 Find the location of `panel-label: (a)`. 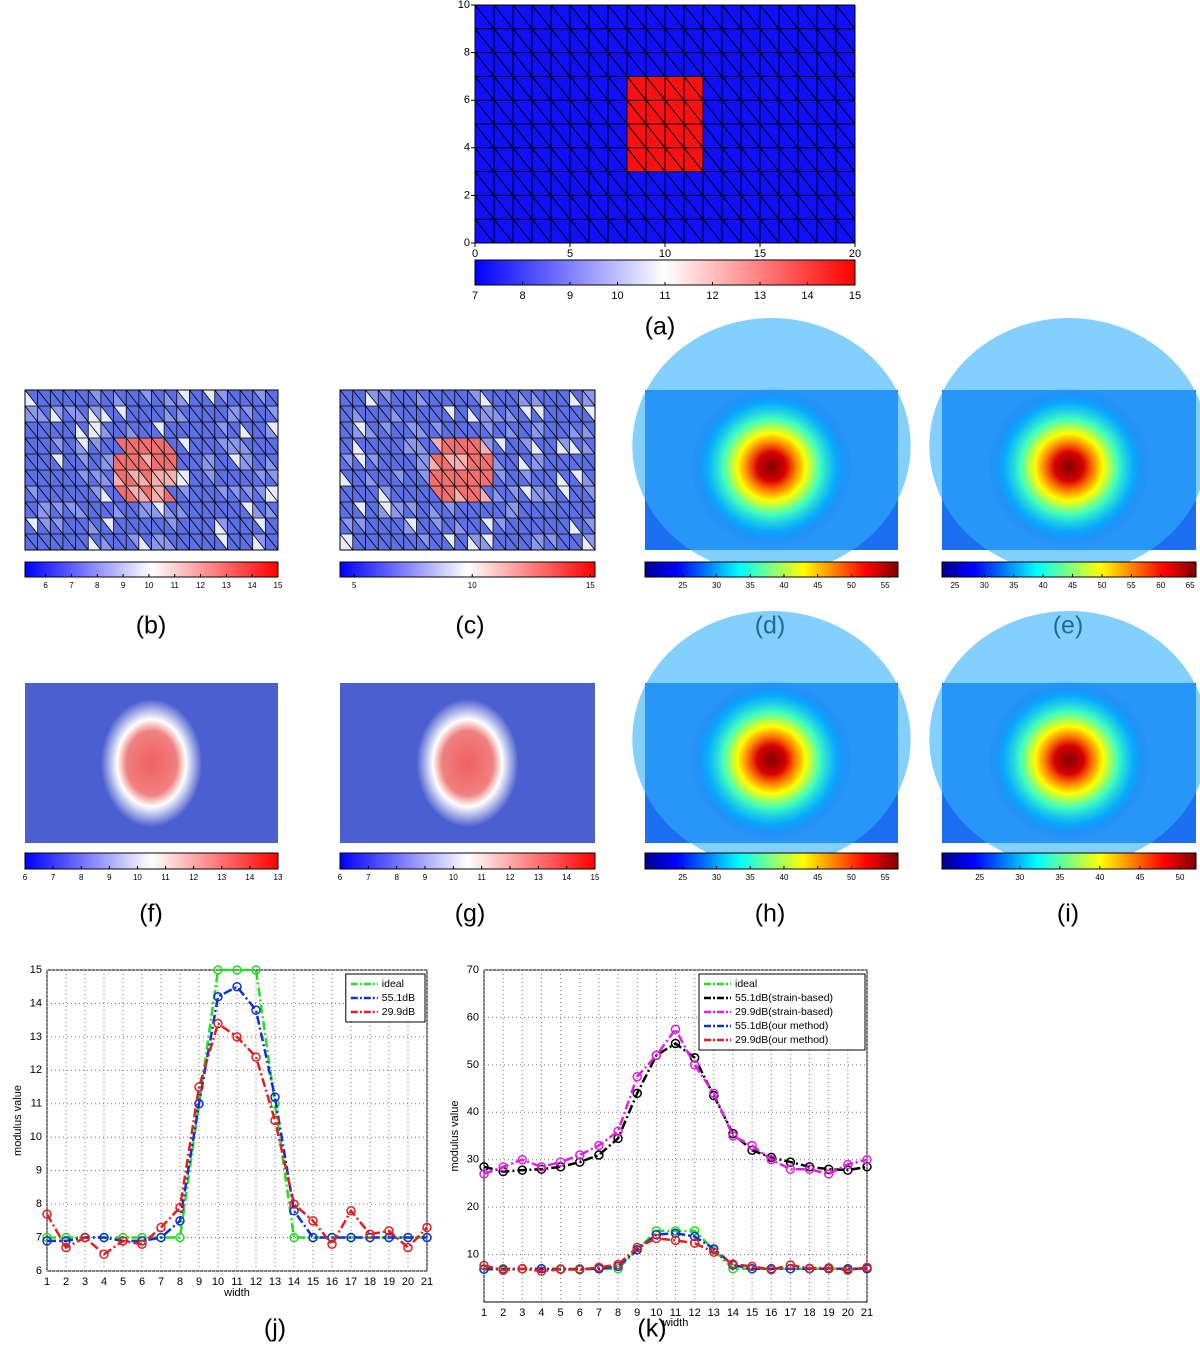

panel-label: (a) is located at coordinates (660, 327).